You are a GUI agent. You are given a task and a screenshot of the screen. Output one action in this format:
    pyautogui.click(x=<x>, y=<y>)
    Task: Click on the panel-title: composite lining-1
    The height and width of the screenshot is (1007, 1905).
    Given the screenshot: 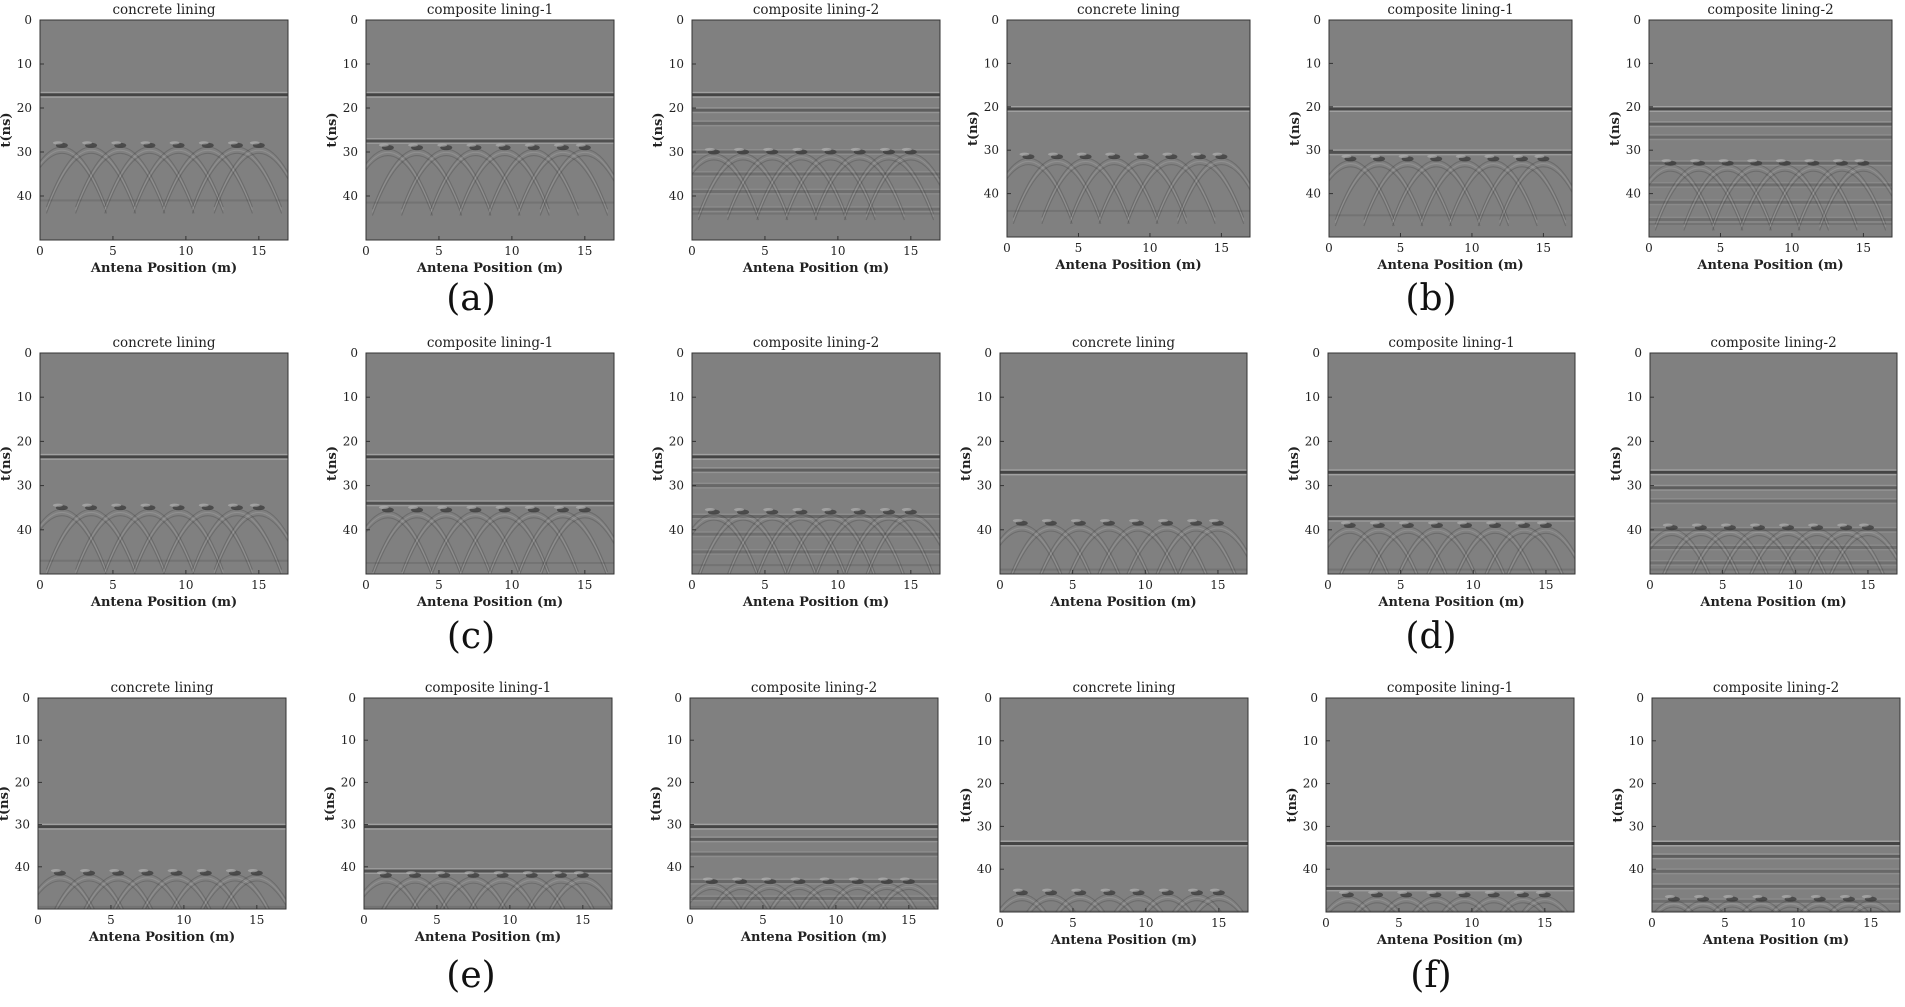 What is the action you would take?
    pyautogui.click(x=1450, y=10)
    